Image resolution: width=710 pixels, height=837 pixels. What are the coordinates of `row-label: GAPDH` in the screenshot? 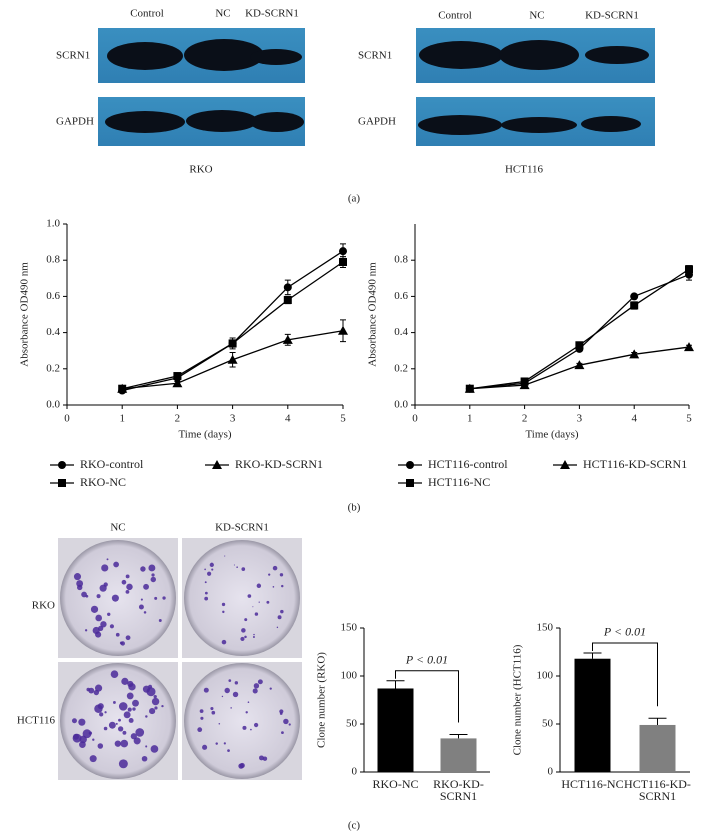 It's located at (75, 122).